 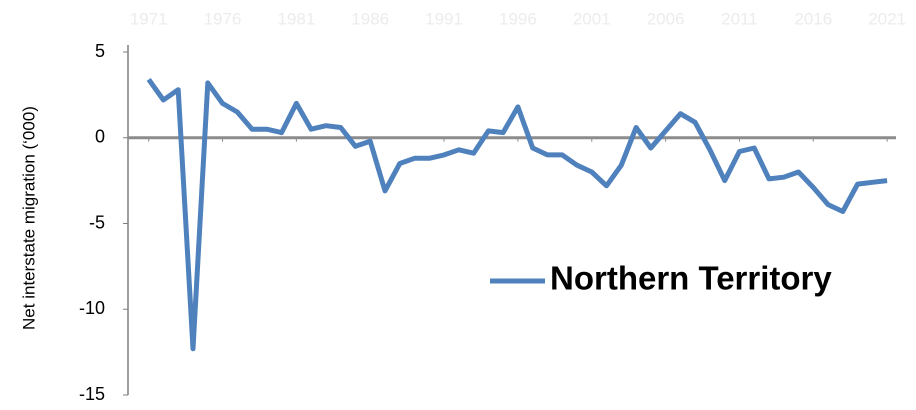 What do you see at coordinates (666, 18) in the screenshot?
I see `x-tick-label: 2006` at bounding box center [666, 18].